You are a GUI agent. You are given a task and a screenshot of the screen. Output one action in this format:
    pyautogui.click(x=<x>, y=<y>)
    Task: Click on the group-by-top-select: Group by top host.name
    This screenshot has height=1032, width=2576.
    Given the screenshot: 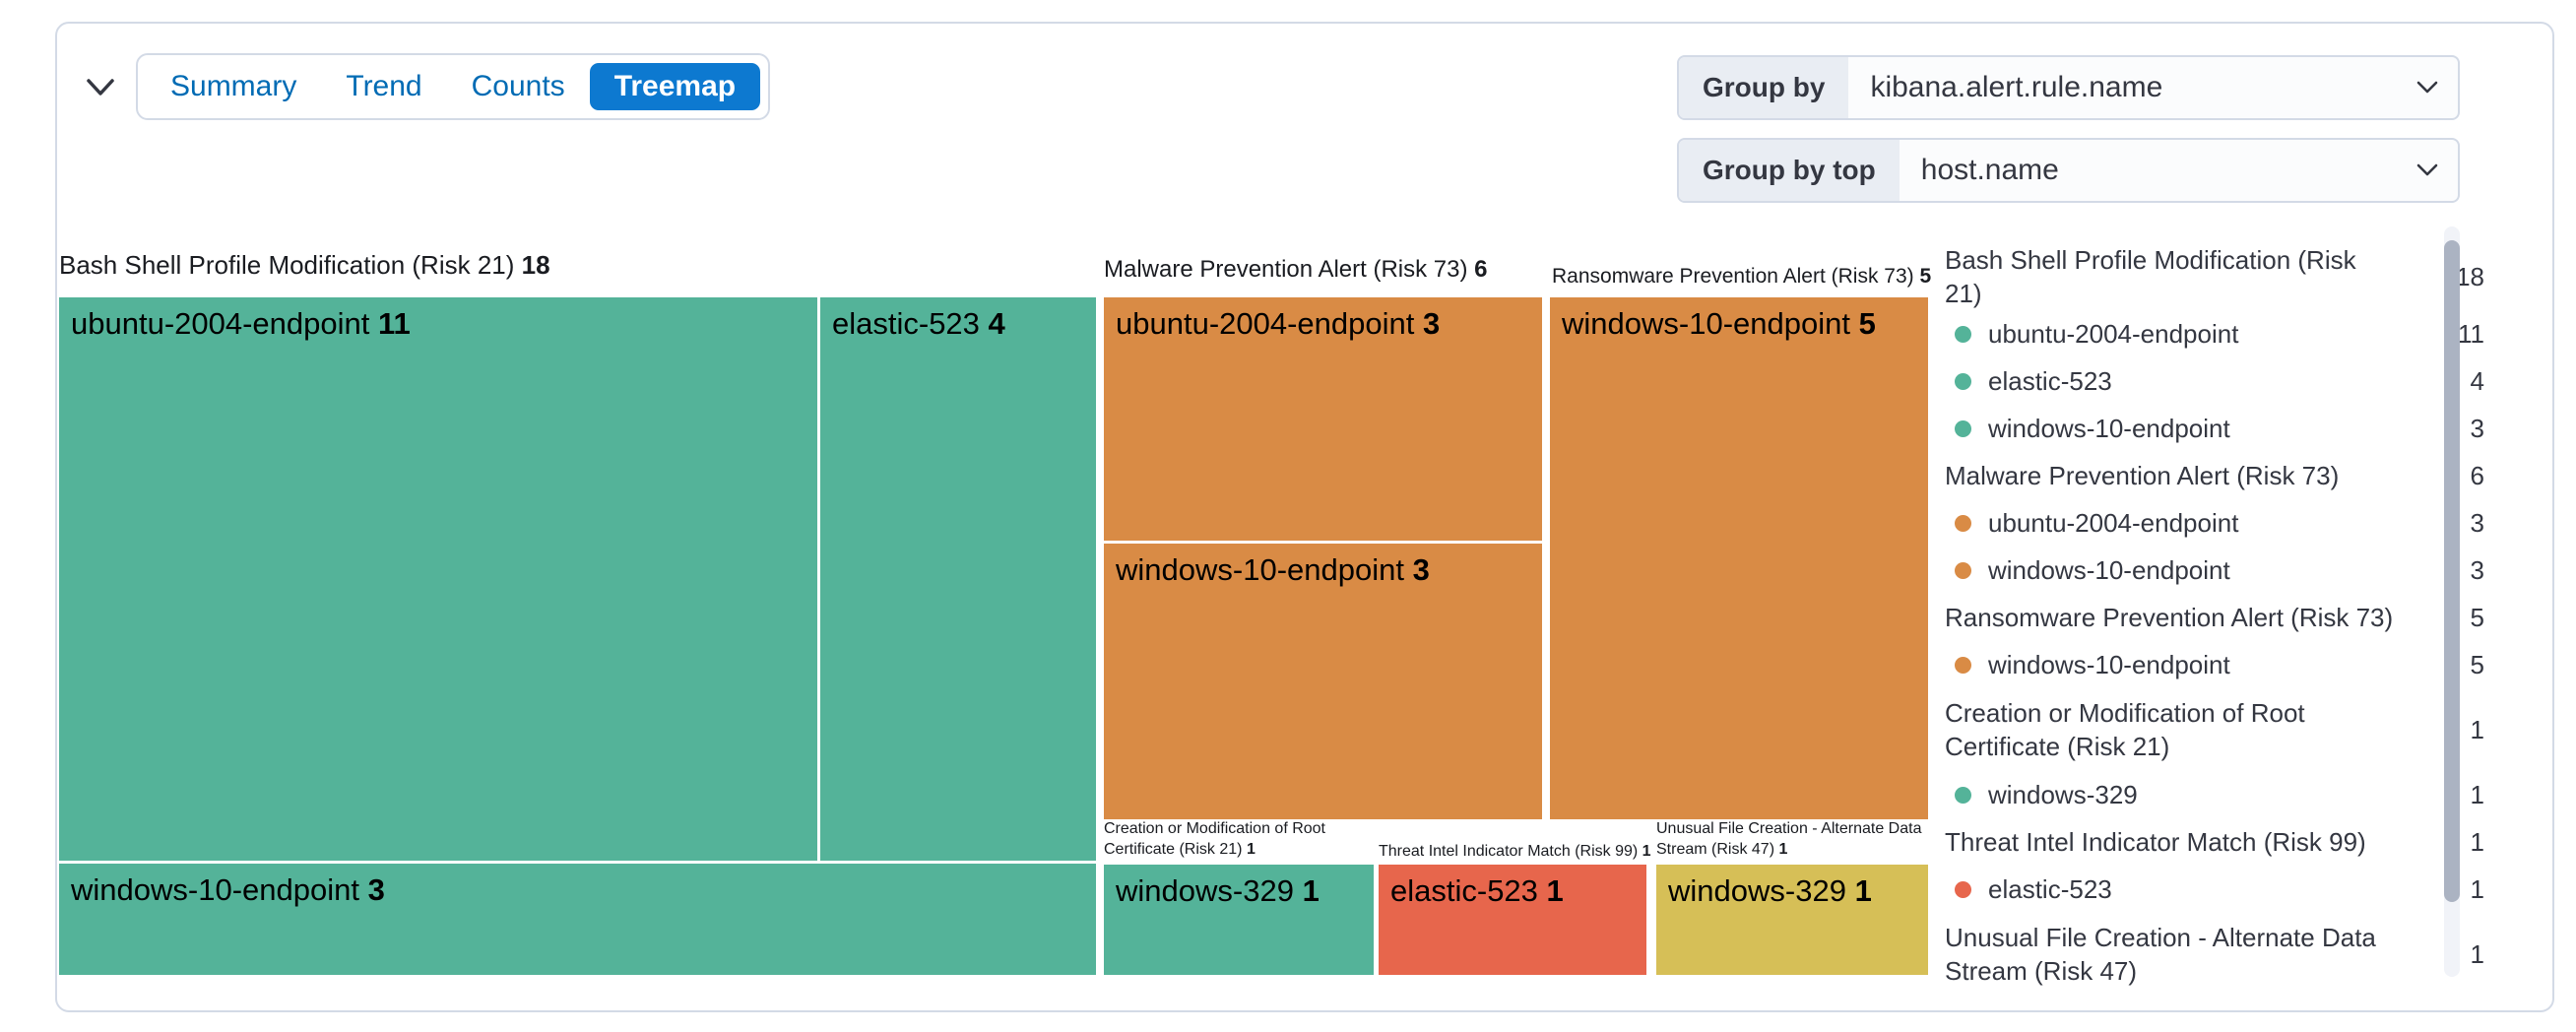 What is the action you would take?
    pyautogui.click(x=2068, y=170)
    